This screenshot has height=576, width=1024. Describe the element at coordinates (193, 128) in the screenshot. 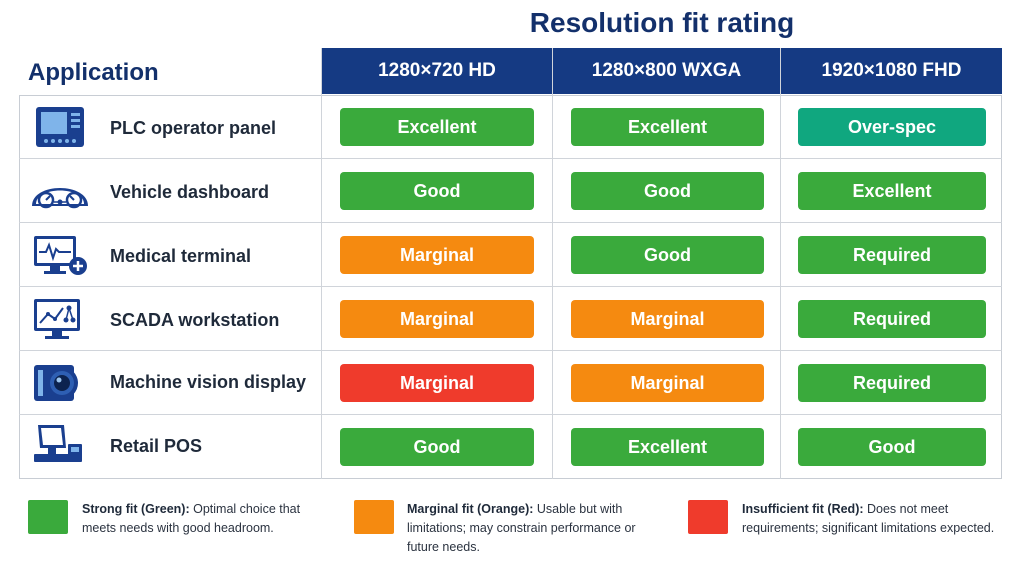

I see `row-label-plc-operator-panel: PLC operator panel` at that location.